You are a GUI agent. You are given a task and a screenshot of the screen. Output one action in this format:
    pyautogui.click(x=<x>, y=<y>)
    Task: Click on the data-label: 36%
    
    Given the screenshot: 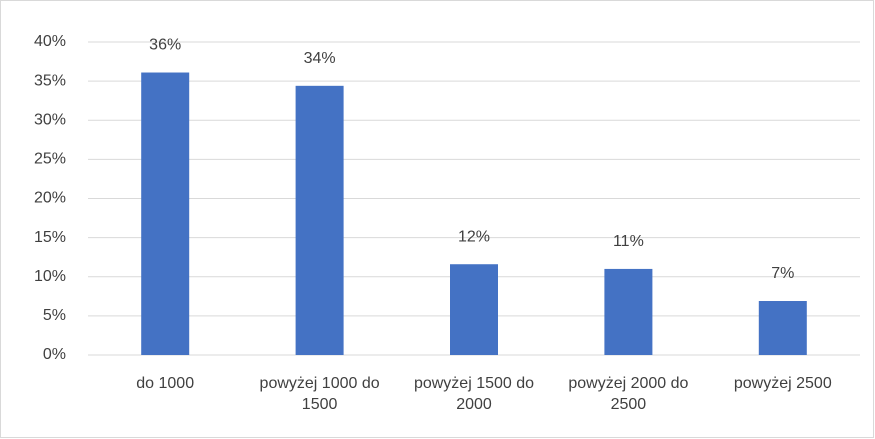 What is the action you would take?
    pyautogui.click(x=165, y=45)
    